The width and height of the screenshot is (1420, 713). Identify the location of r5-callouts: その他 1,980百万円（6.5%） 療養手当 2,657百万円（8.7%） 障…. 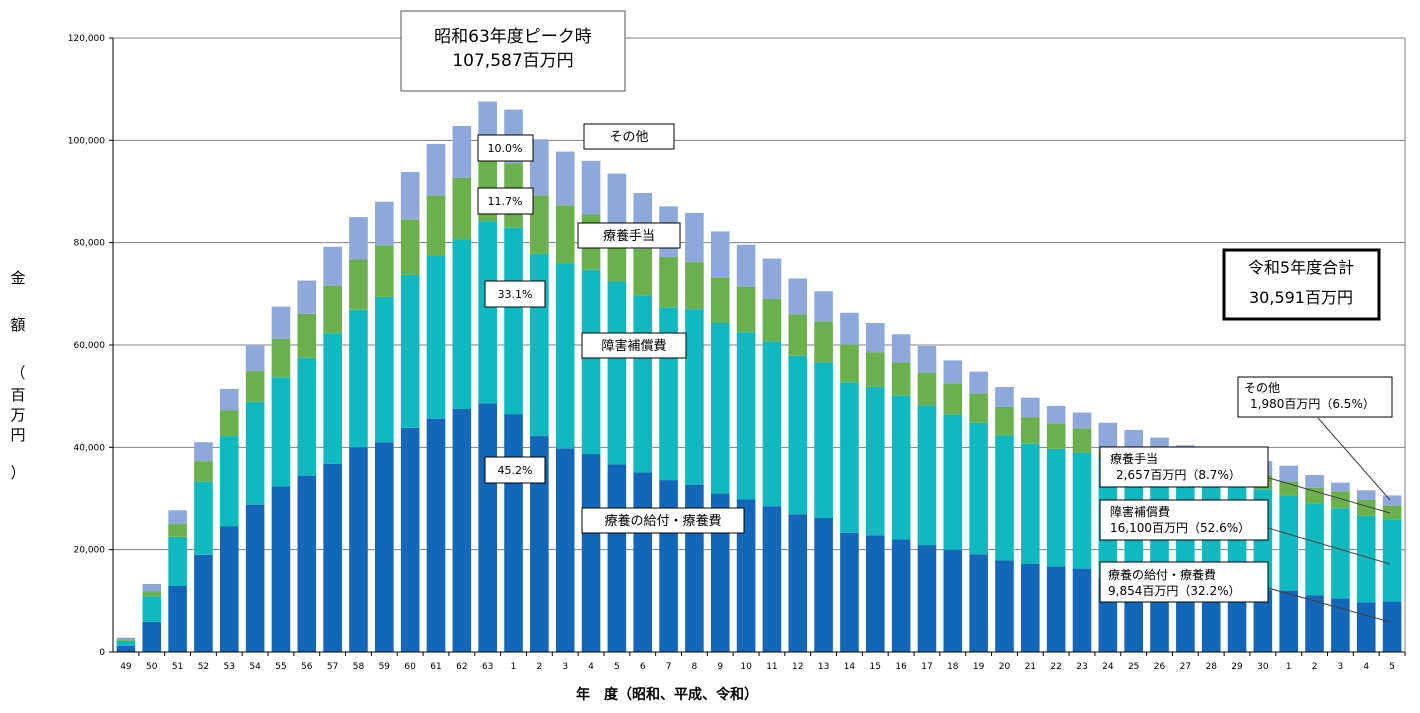
(1246, 499).